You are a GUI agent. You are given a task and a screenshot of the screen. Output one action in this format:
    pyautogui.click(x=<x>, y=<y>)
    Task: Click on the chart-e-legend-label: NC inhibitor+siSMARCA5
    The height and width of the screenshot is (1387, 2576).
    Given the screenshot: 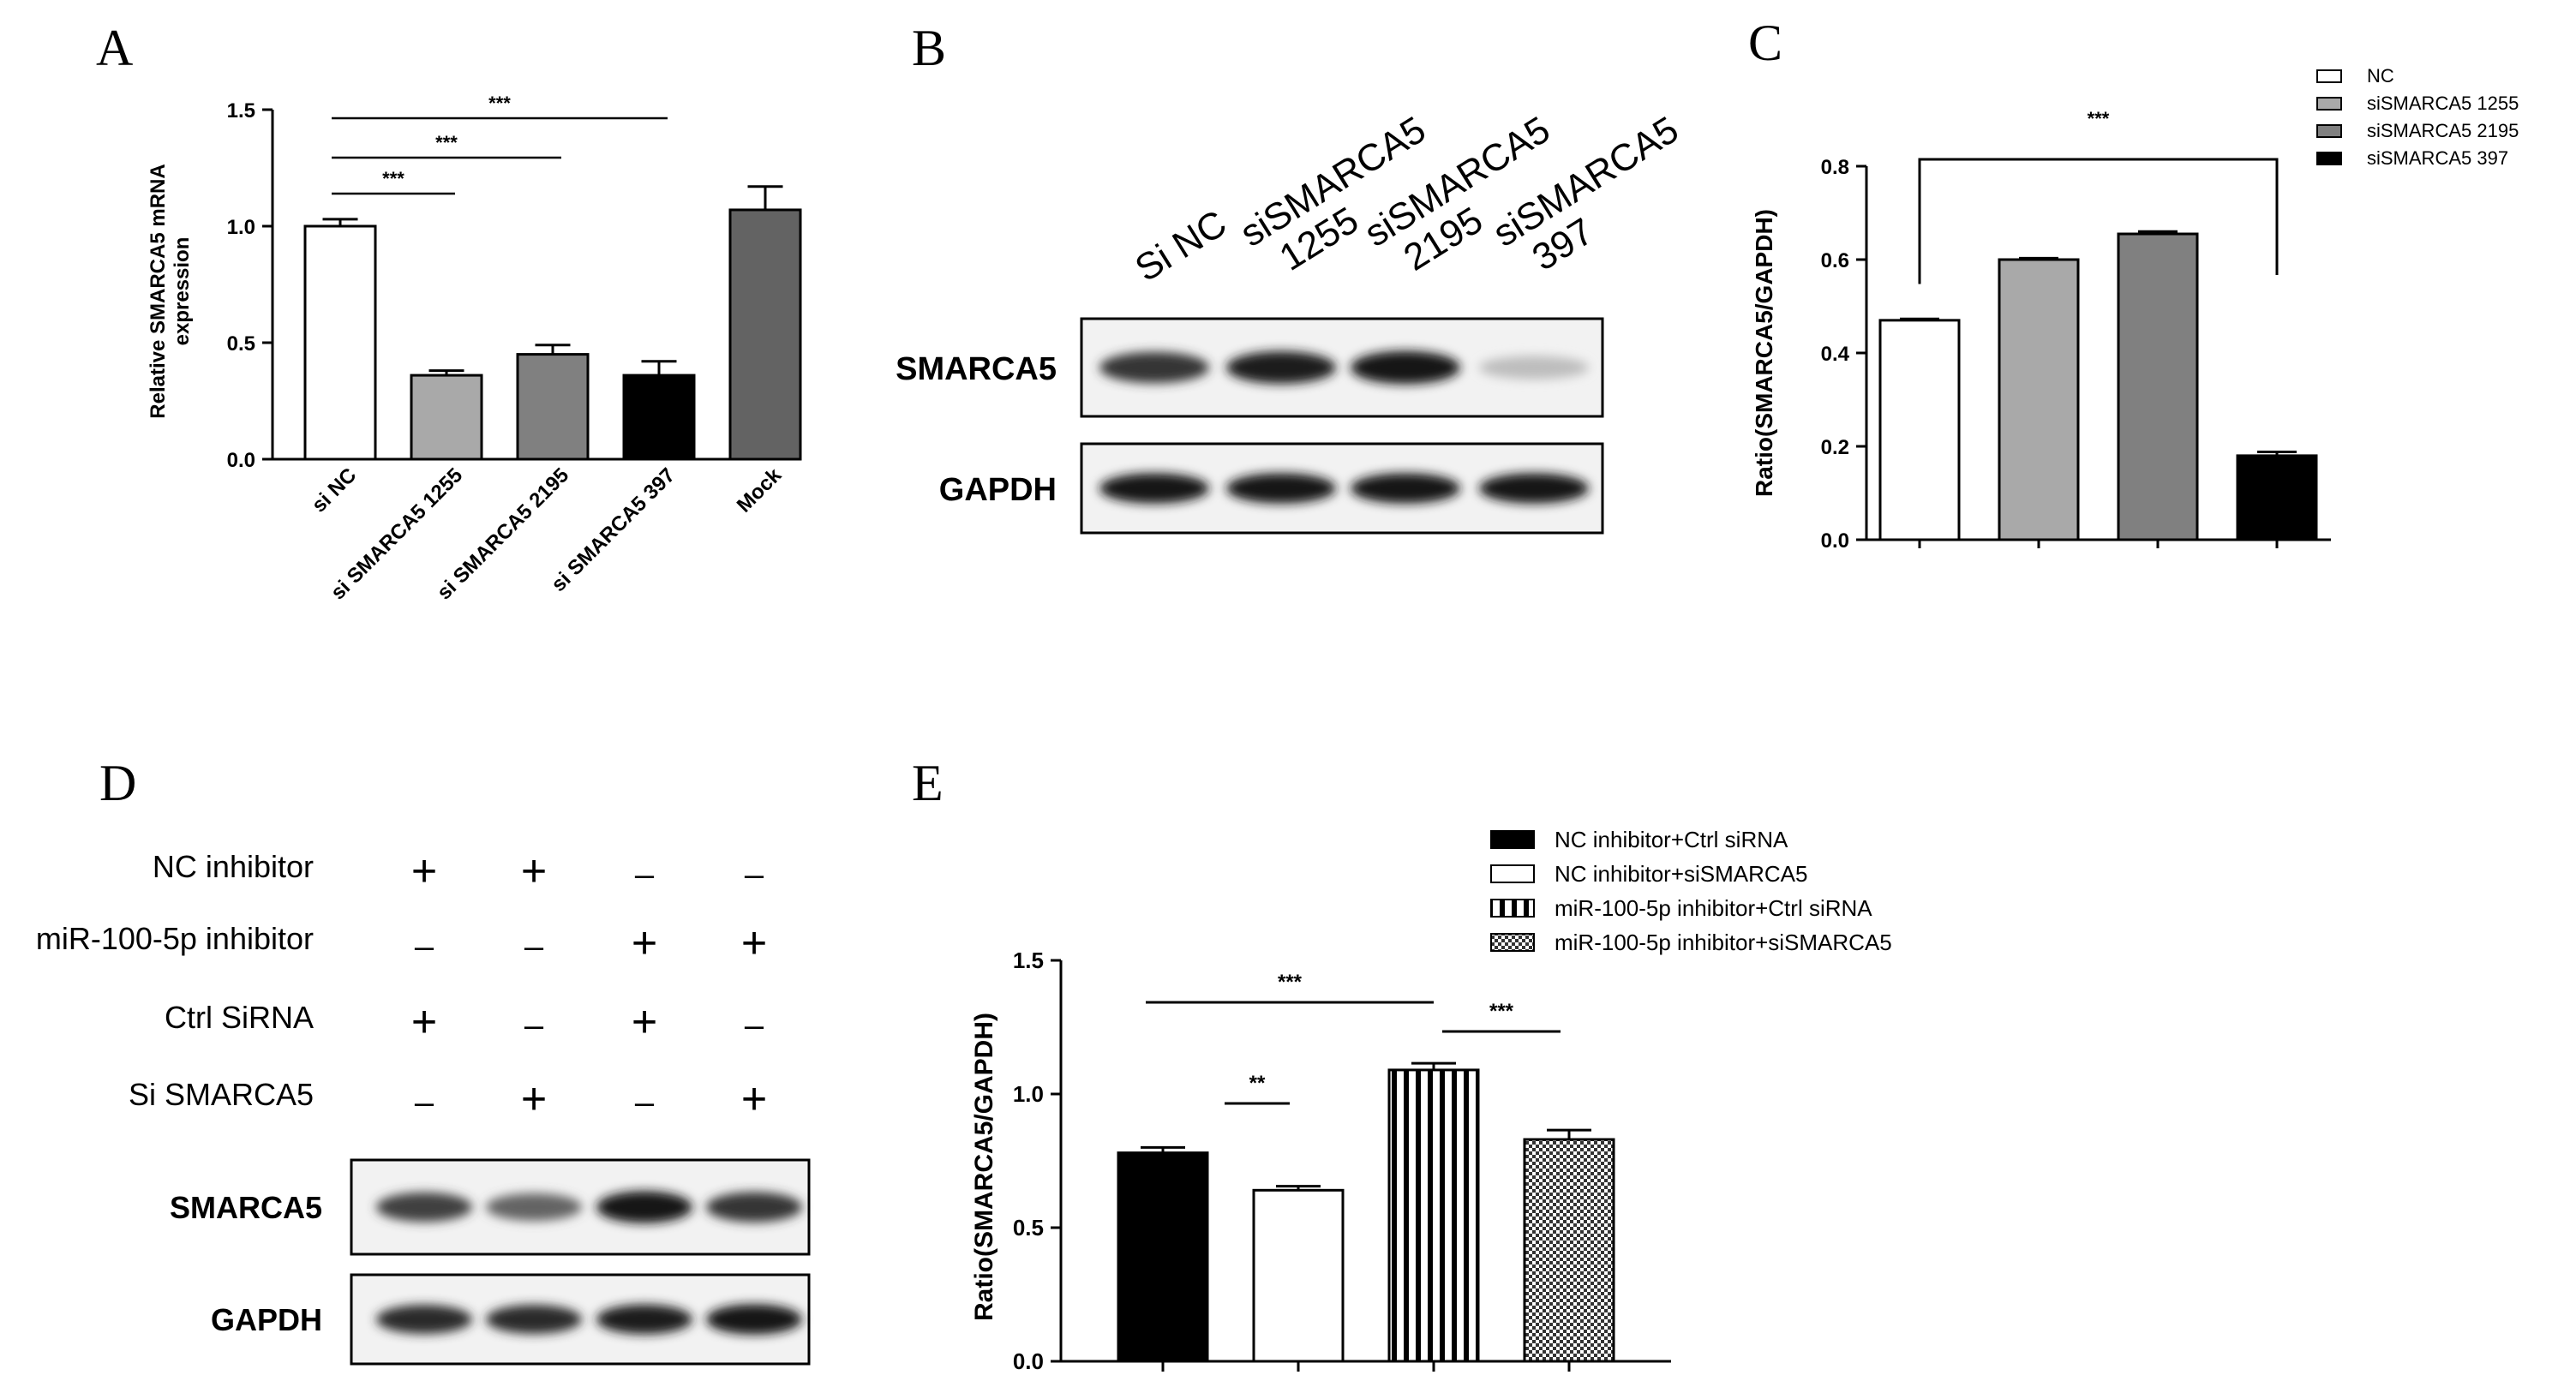 What is the action you would take?
    pyautogui.click(x=1681, y=874)
    